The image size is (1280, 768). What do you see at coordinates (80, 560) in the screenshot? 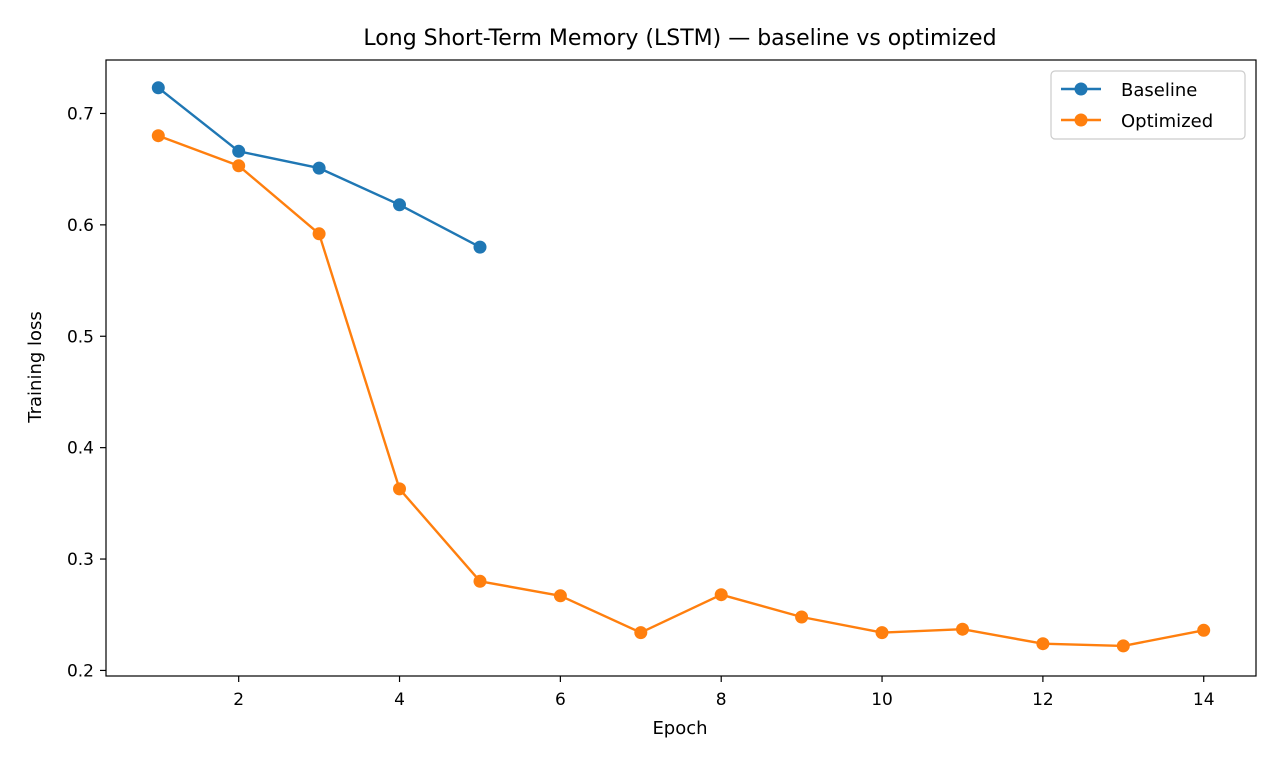
I see `y-tick-label: 0.3` at bounding box center [80, 560].